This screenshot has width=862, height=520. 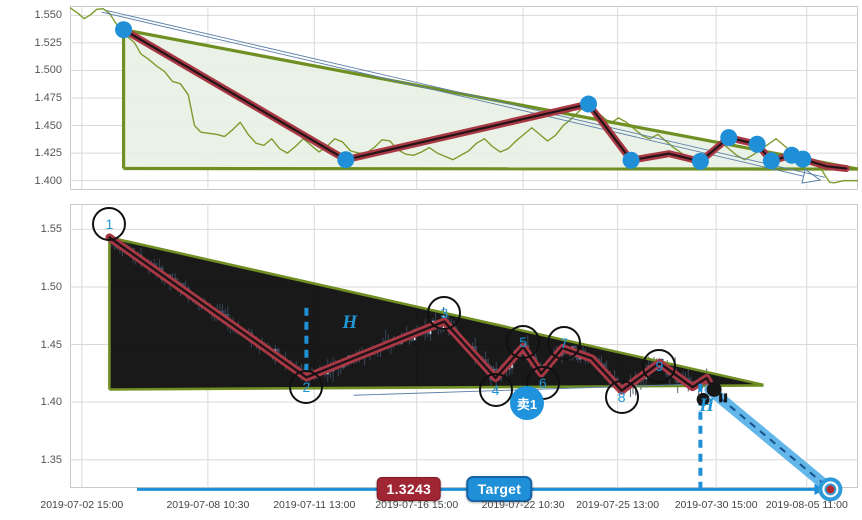 What do you see at coordinates (48, 70) in the screenshot?
I see `y-tick-label: 1.500` at bounding box center [48, 70].